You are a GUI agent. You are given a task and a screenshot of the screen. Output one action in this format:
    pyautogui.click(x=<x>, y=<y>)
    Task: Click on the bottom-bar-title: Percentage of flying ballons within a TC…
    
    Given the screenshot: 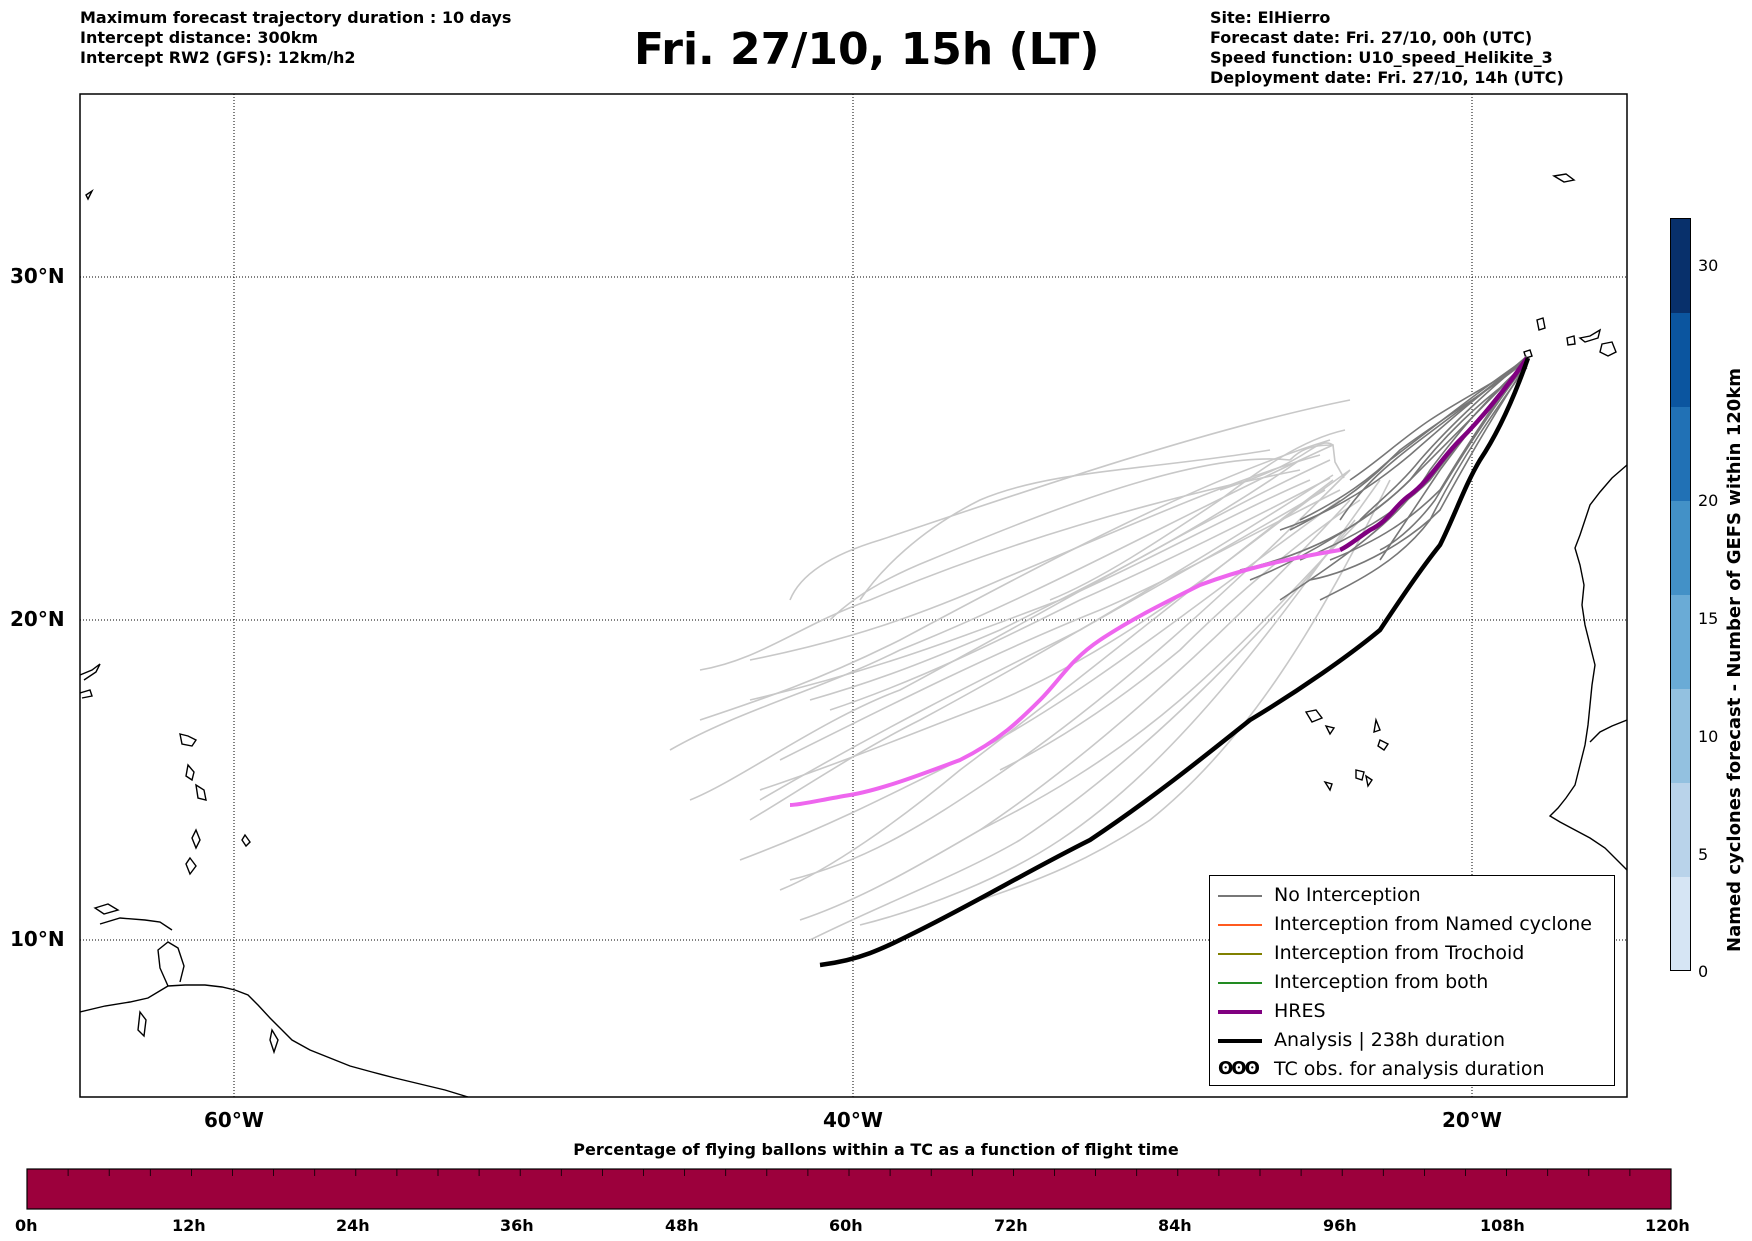 What is the action you would take?
    pyautogui.click(x=876, y=1149)
    